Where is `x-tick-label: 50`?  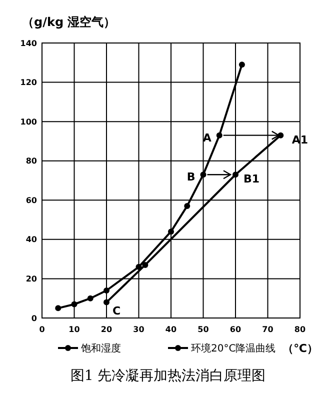 x-tick-label: 50 is located at coordinates (204, 329).